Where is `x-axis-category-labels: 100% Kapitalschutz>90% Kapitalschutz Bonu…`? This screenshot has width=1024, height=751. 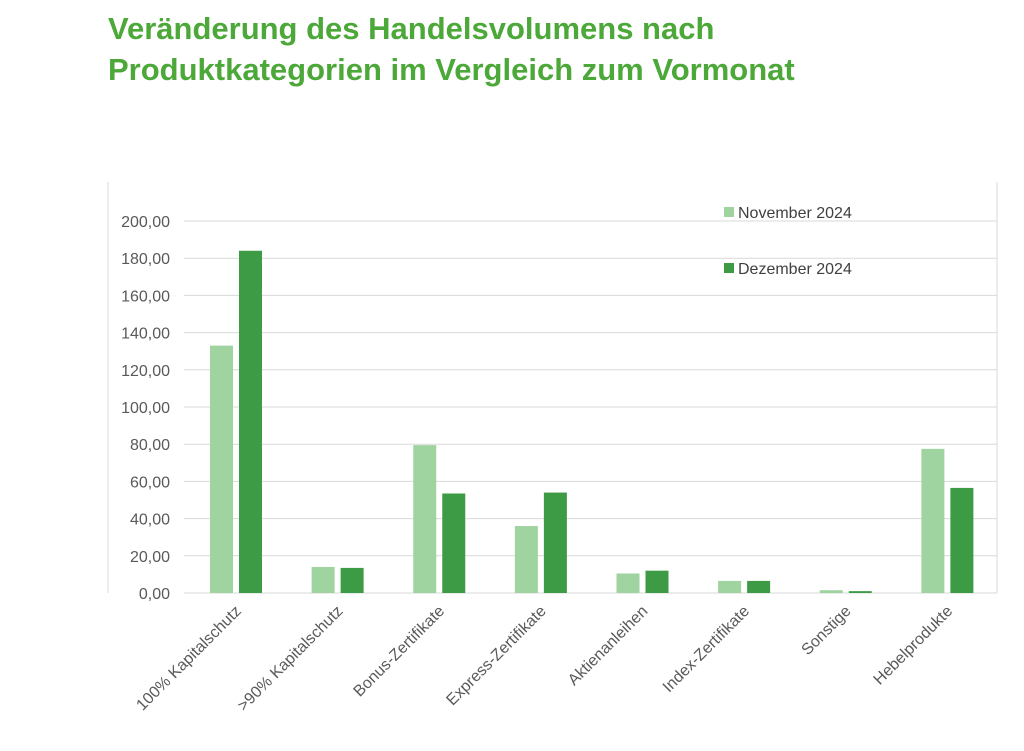
x-axis-category-labels: 100% Kapitalschutz>90% Kapitalschutz Bonu… is located at coordinates (544, 659).